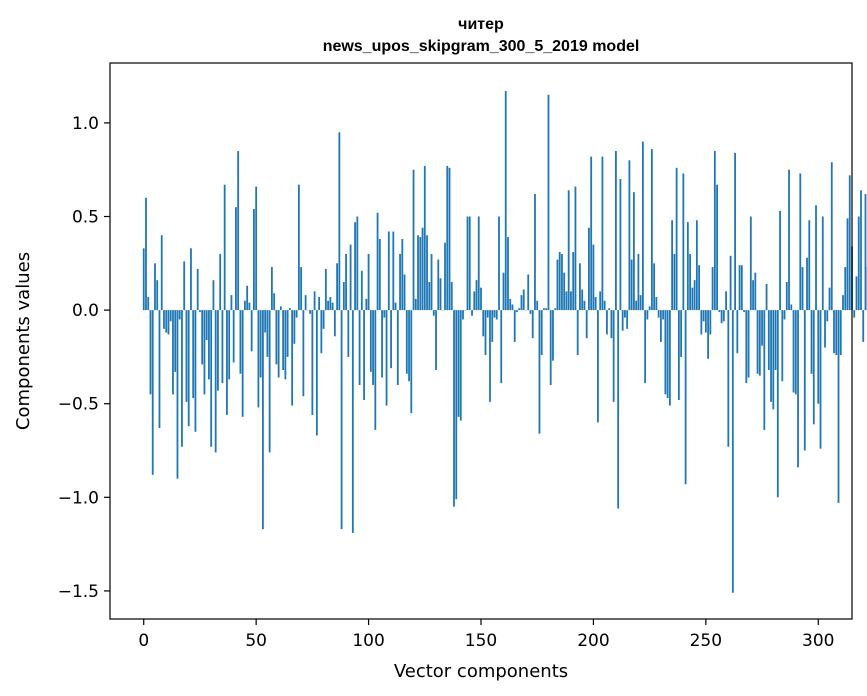 This screenshot has height=696, width=867. What do you see at coordinates (78, 405) in the screenshot?
I see `y-tick-label: −0.5` at bounding box center [78, 405].